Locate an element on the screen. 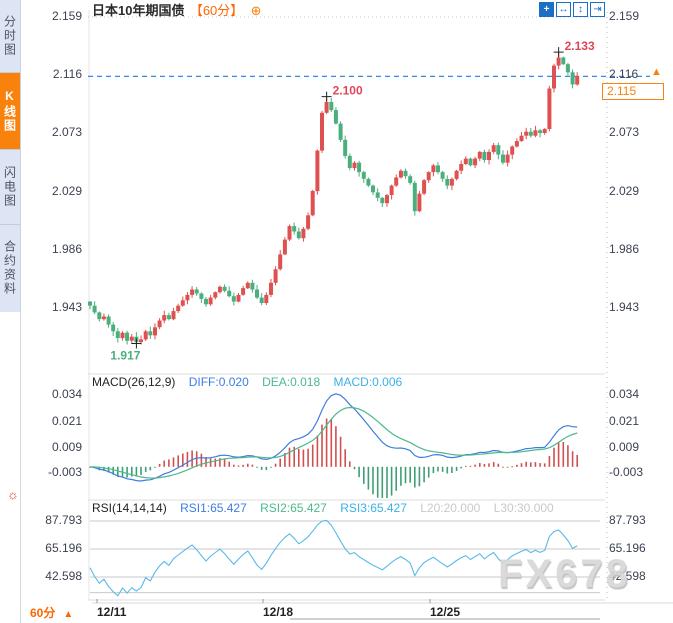 This screenshot has height=623, width=673. macd-dea-value: DEA:0.018 is located at coordinates (291, 382).